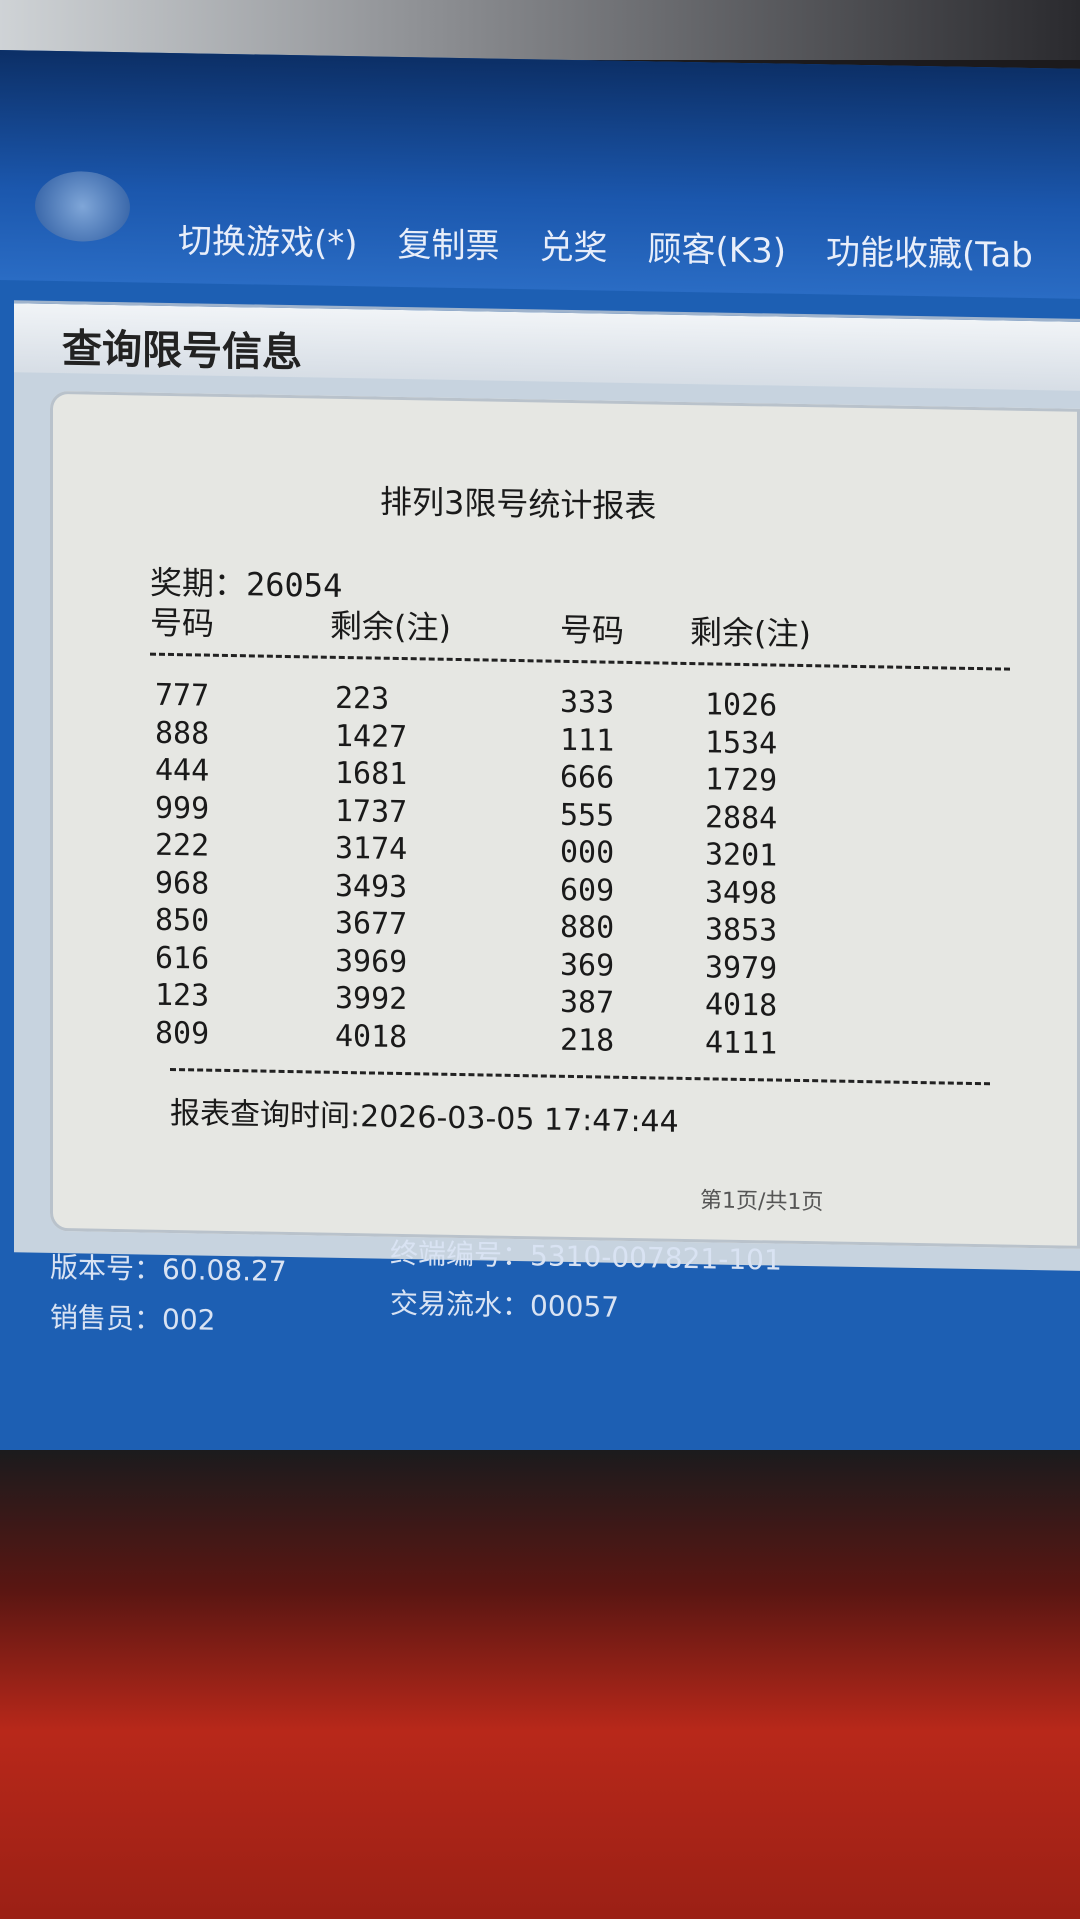  I want to click on header-remaining-2: 剩余(注), so click(750, 633).